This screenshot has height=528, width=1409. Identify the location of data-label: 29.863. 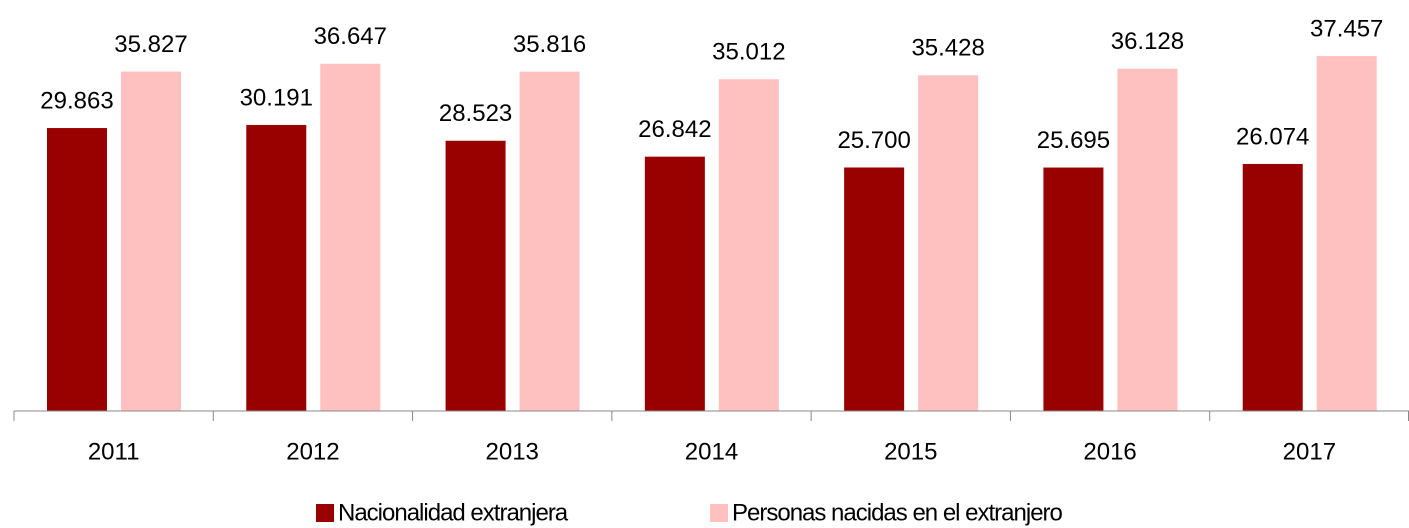
(76, 100).